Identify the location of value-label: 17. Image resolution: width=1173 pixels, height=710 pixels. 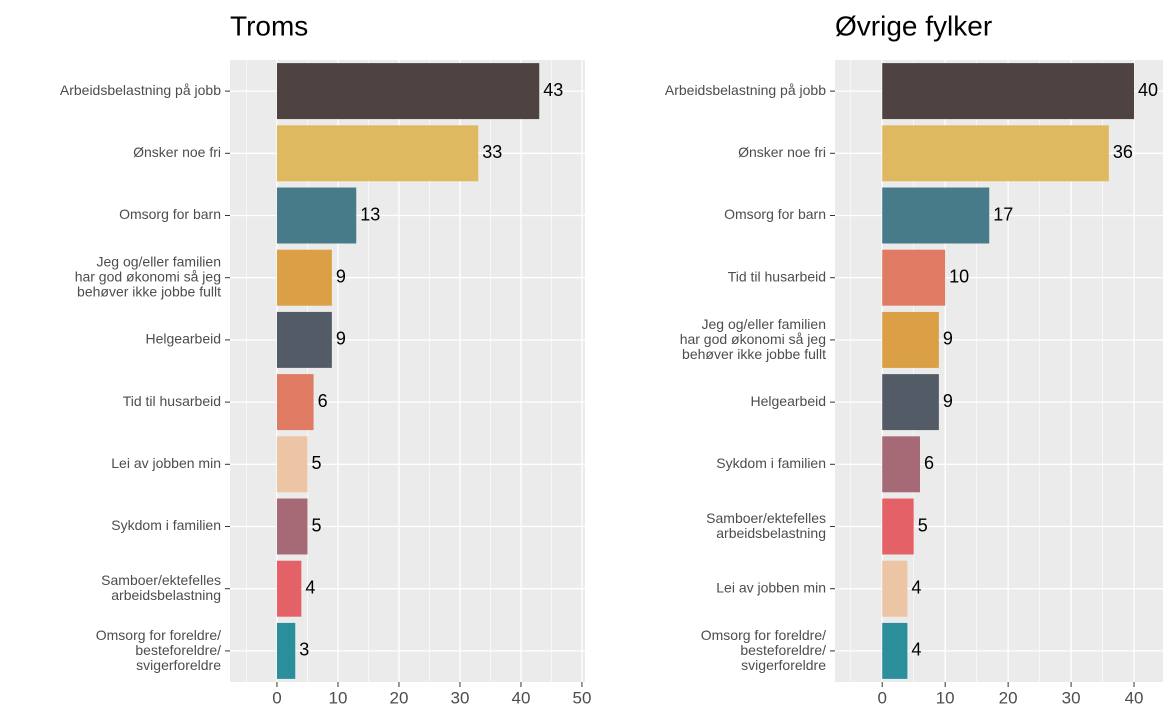
(1003, 214).